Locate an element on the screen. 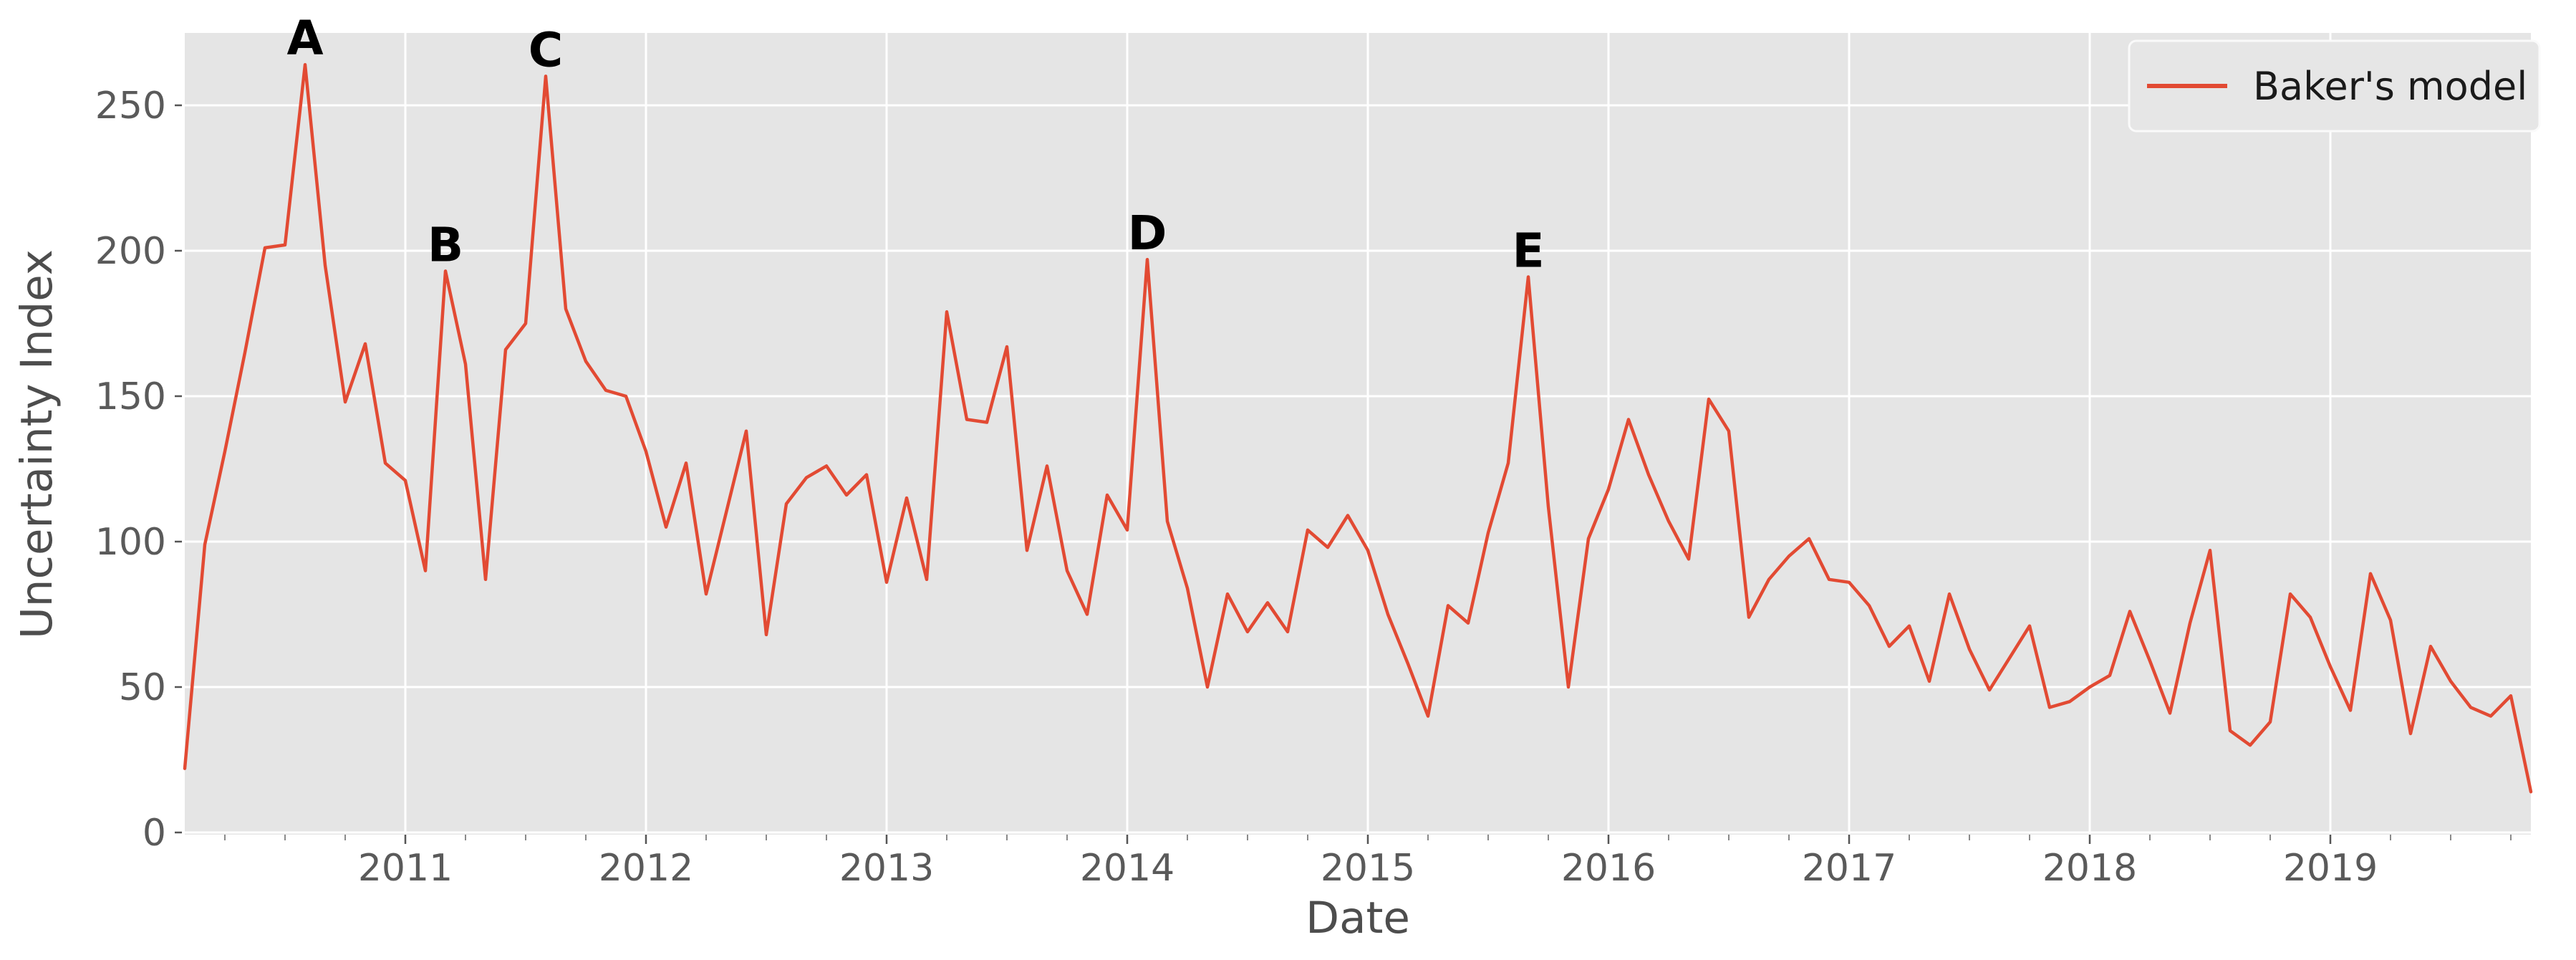  y-tick-label: 50 is located at coordinates (142, 687).